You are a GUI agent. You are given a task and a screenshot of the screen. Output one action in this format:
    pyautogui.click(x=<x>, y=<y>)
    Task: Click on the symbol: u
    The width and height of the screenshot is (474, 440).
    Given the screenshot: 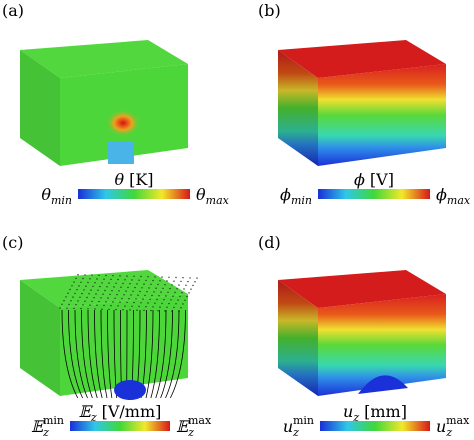 What is the action you would take?
    pyautogui.click(x=348, y=411)
    